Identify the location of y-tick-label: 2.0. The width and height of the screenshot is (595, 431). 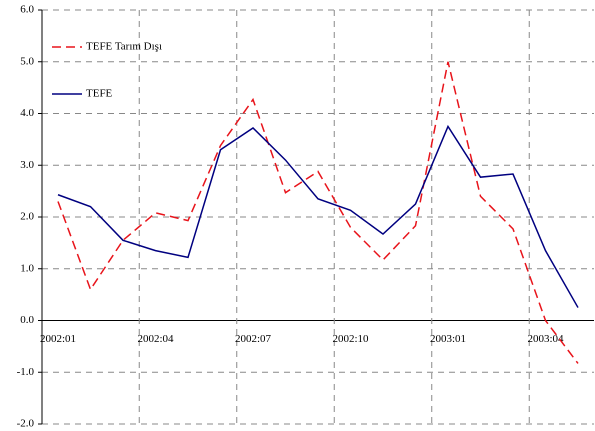
(27, 217).